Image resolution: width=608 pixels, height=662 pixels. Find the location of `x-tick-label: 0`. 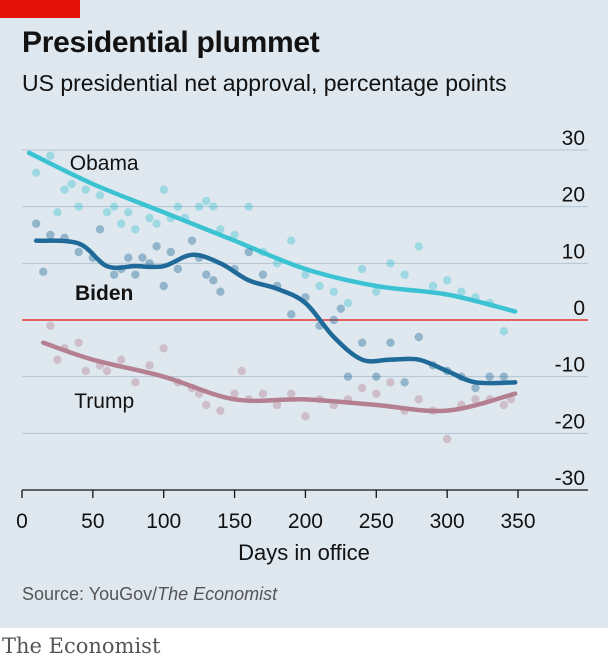

x-tick-label: 0 is located at coordinates (22, 521).